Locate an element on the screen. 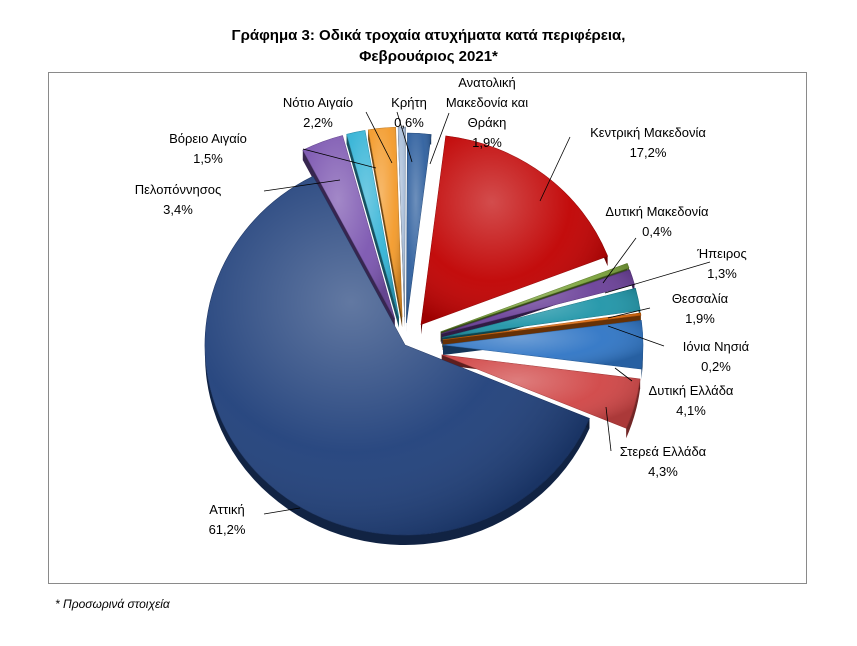 The image size is (857, 646). slice-7-highlight is located at coordinates (542, 345).